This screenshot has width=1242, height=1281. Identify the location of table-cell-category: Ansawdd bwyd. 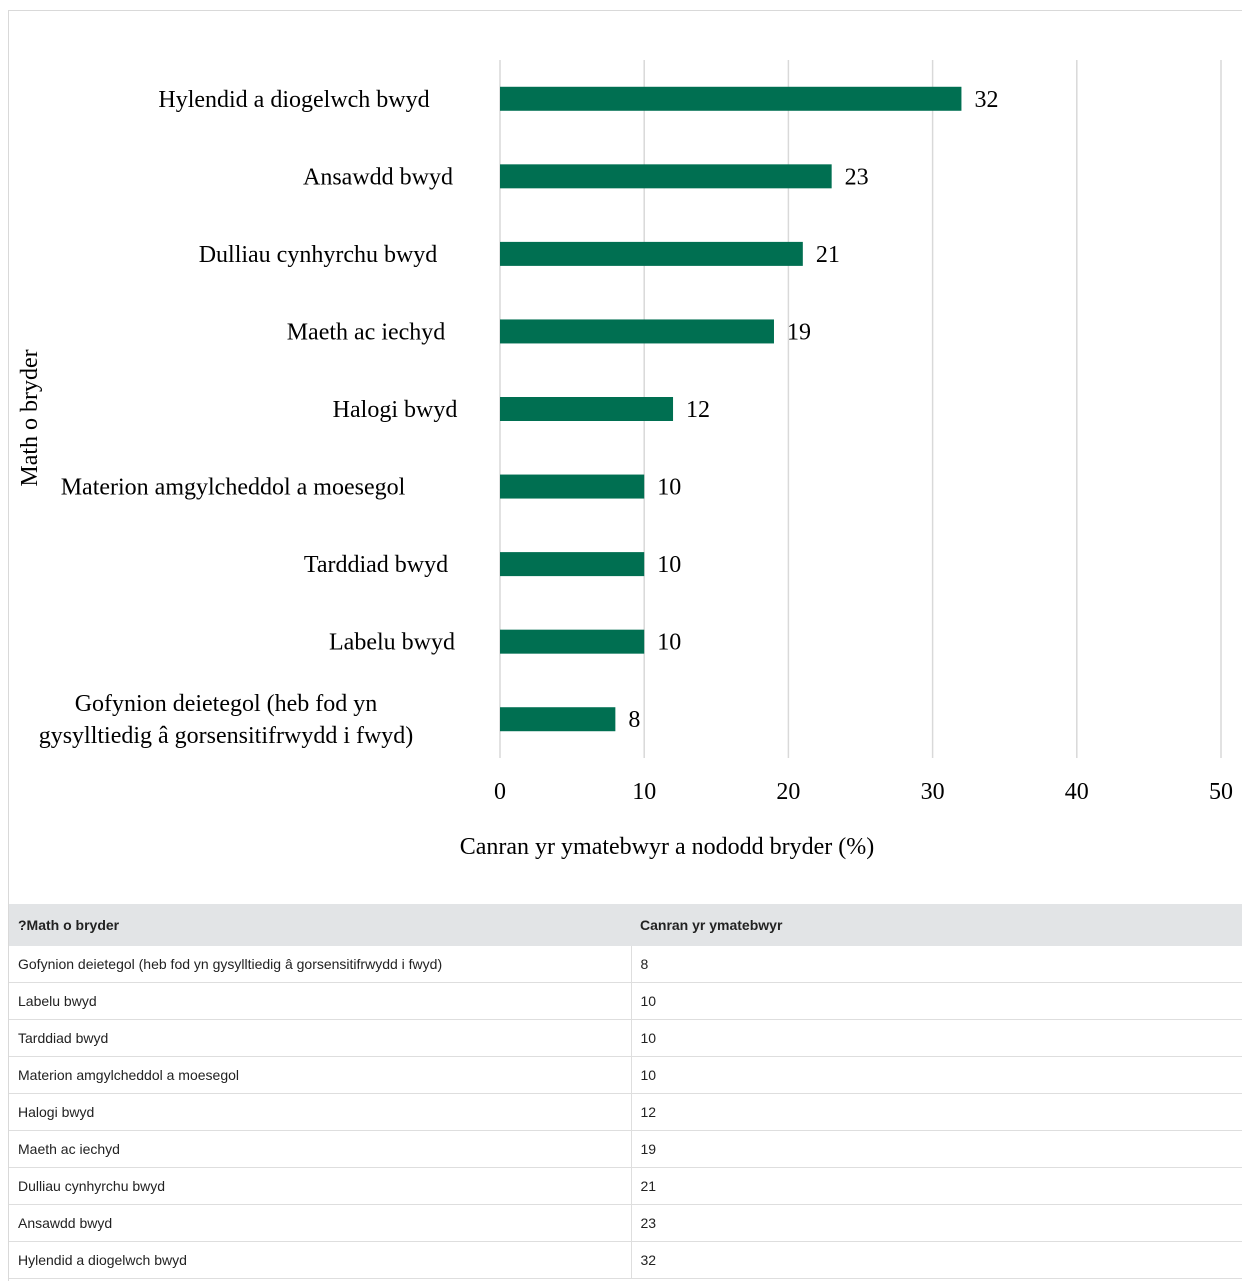
(320, 1223).